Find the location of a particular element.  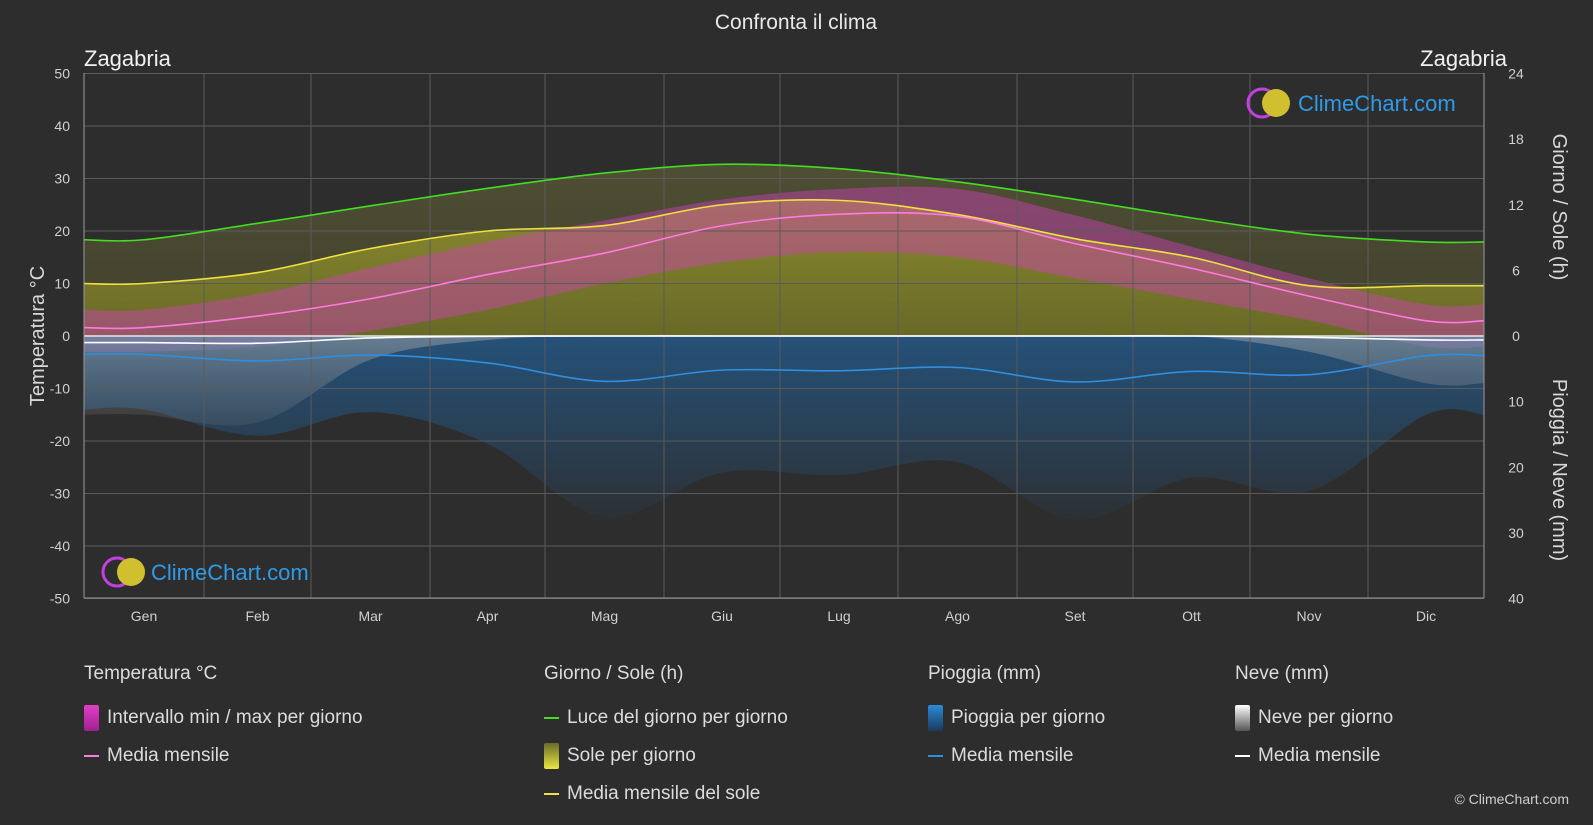

legend-daylight: Luce del giorno per giorno is located at coordinates (666, 718).